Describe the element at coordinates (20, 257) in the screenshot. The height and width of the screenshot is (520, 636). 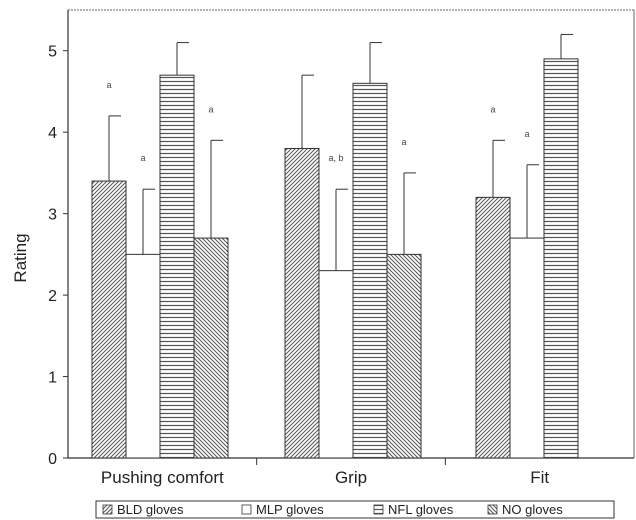
I see `y-axis-title: Rating` at that location.